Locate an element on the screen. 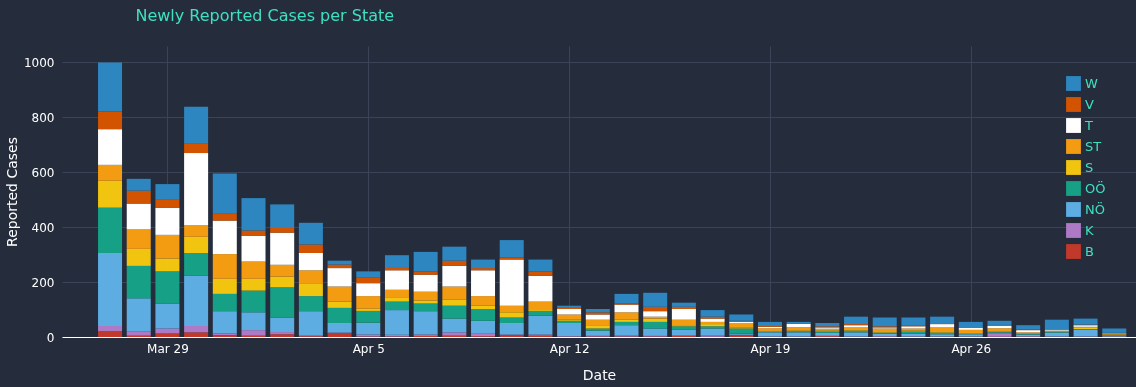 The image size is (1136, 387). legend-label: T is located at coordinates (1088, 125).